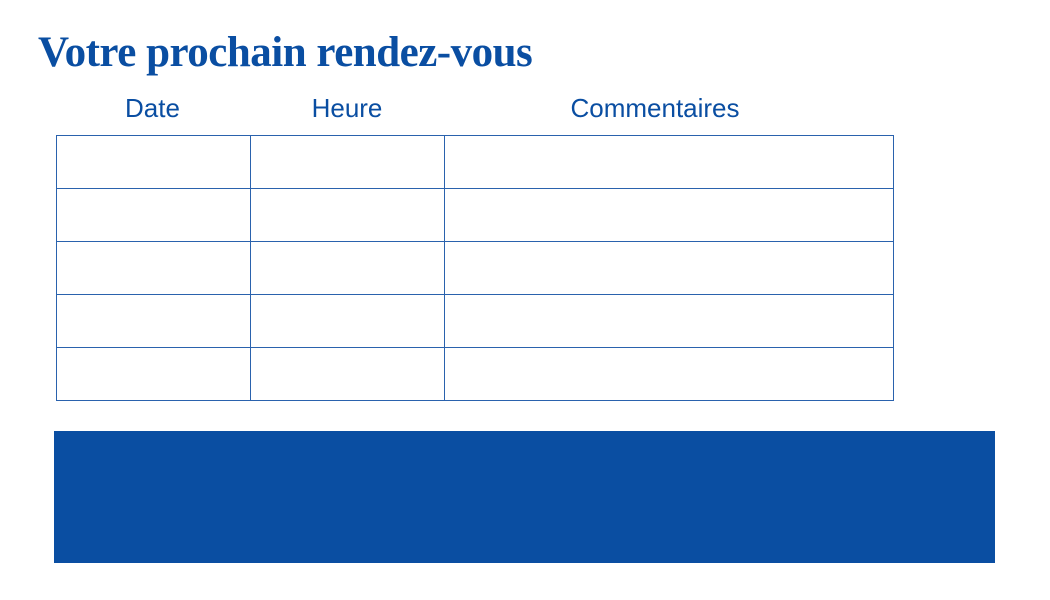 This screenshot has height=600, width=1050. I want to click on column-header-date: Date, so click(152, 108).